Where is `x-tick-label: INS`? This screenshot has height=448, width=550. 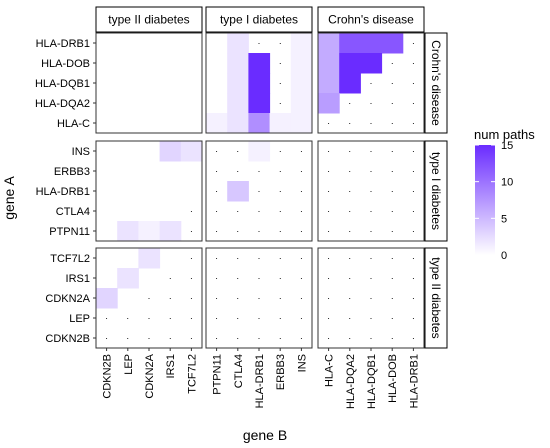 x-tick-label: INS is located at coordinates (302, 363).